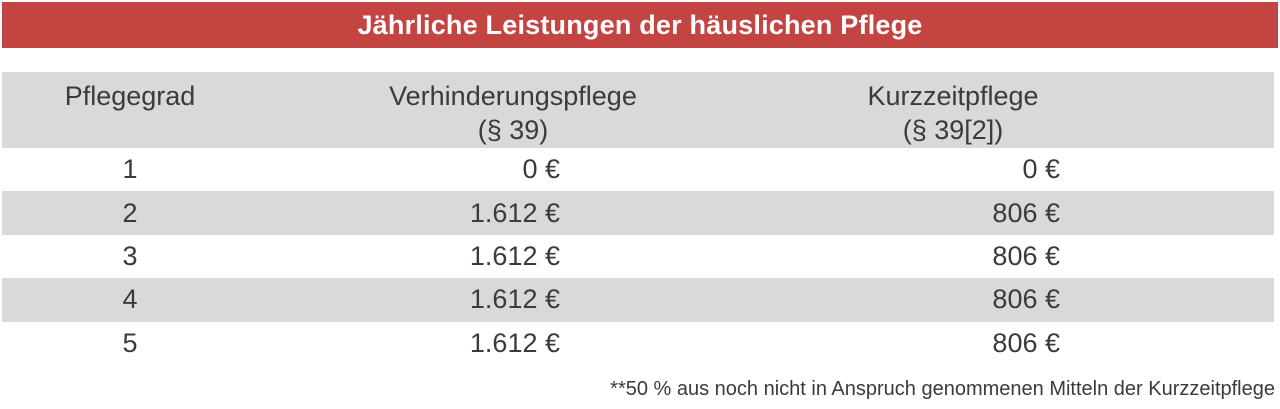  I want to click on cell-pflegegrad: 3, so click(130, 255).